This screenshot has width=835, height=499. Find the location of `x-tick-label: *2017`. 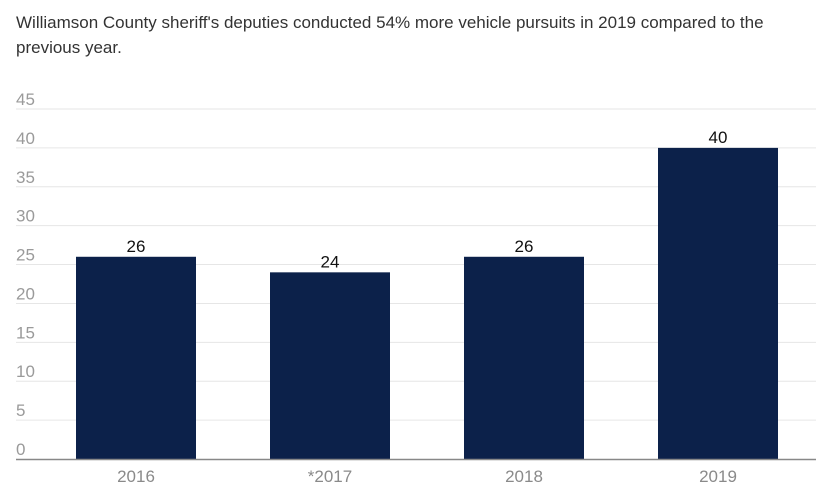

x-tick-label: *2017 is located at coordinates (330, 476).